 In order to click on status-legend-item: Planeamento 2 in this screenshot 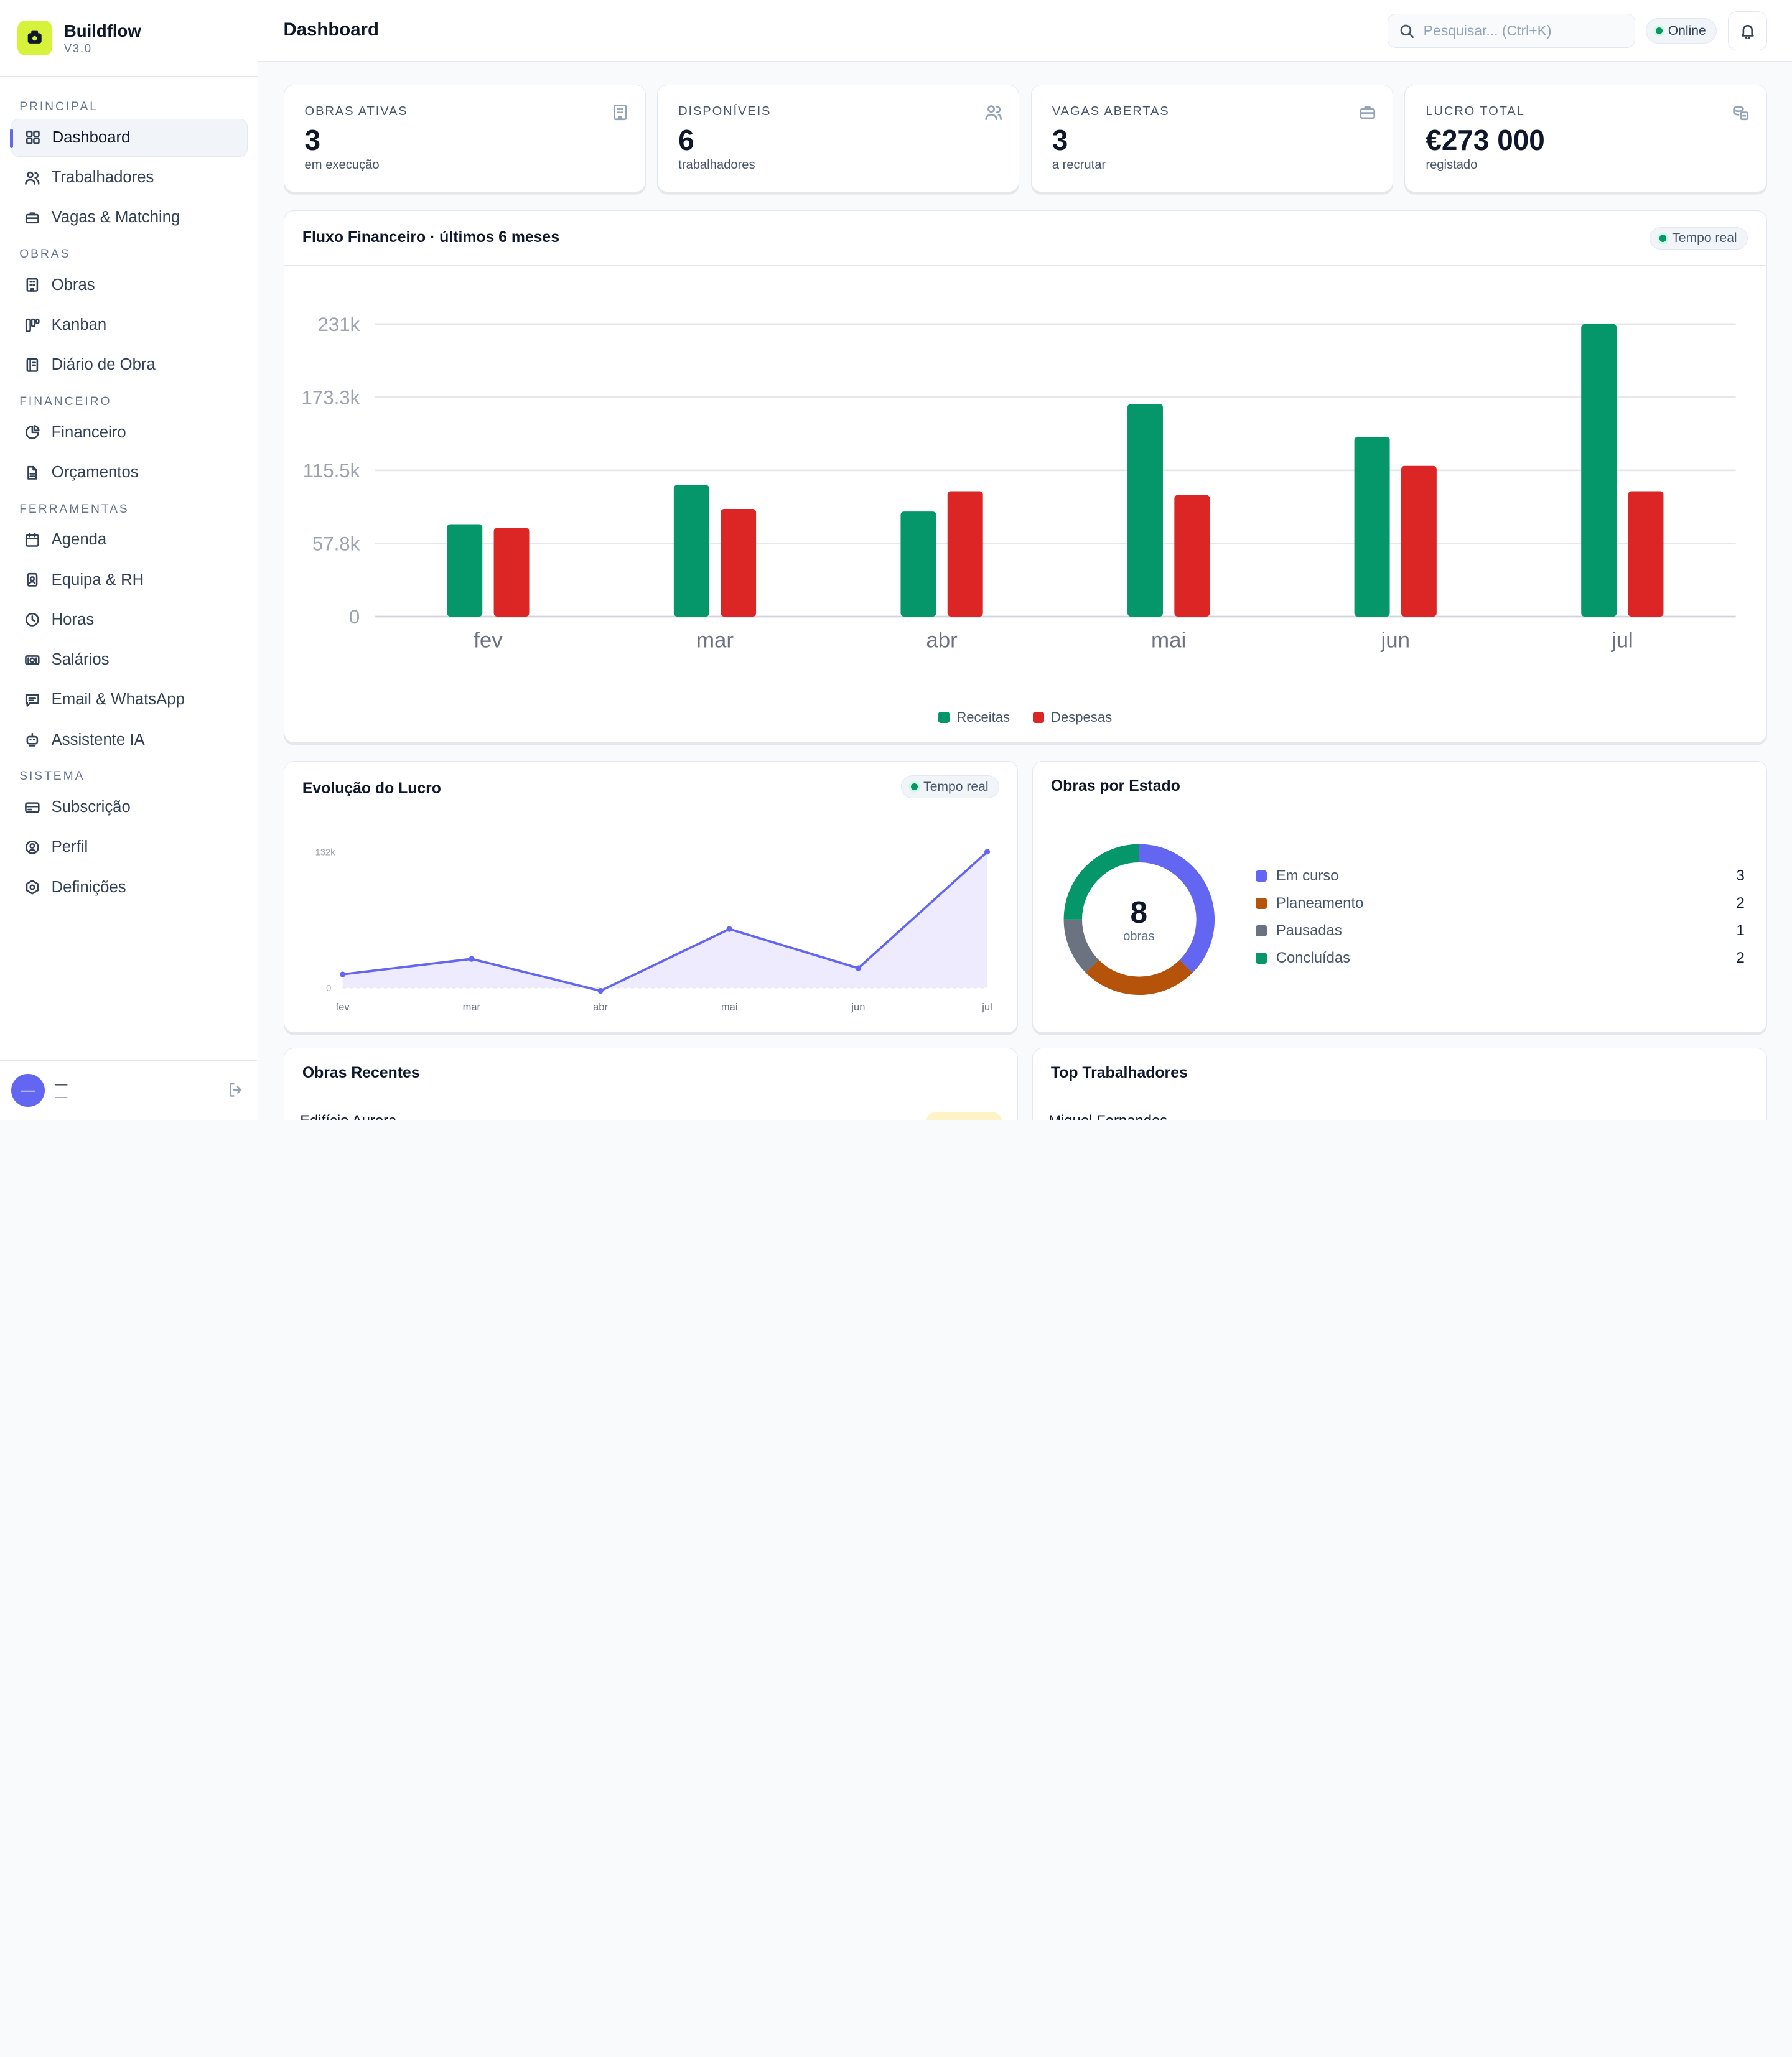, I will do `click(1500, 903)`.